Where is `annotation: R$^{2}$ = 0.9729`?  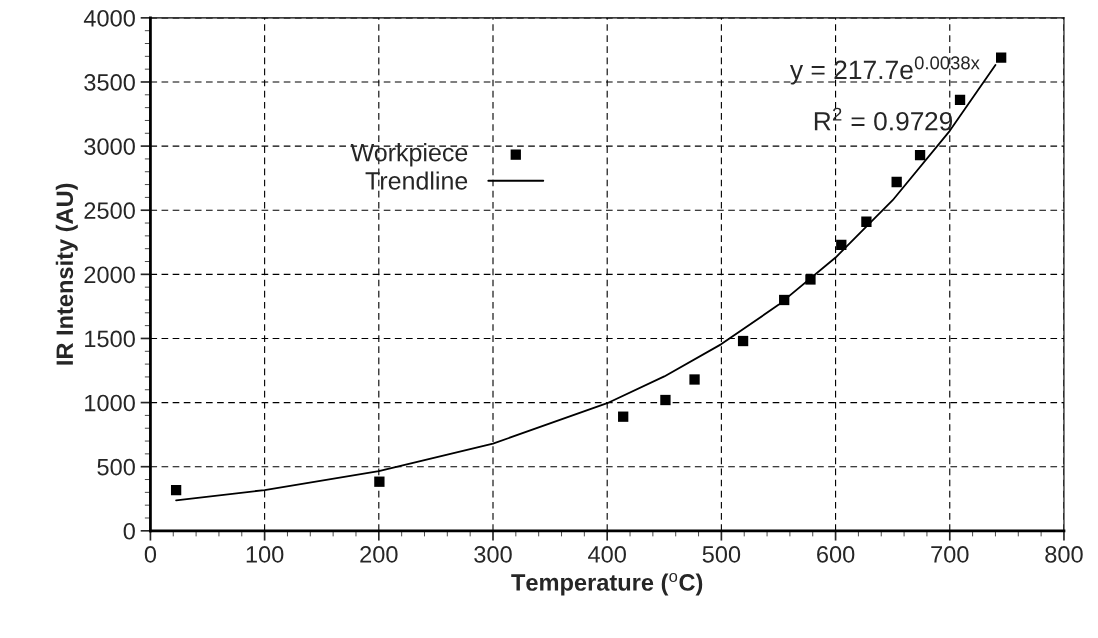 annotation: R$^{2}$ = 0.9729 is located at coordinates (883, 119).